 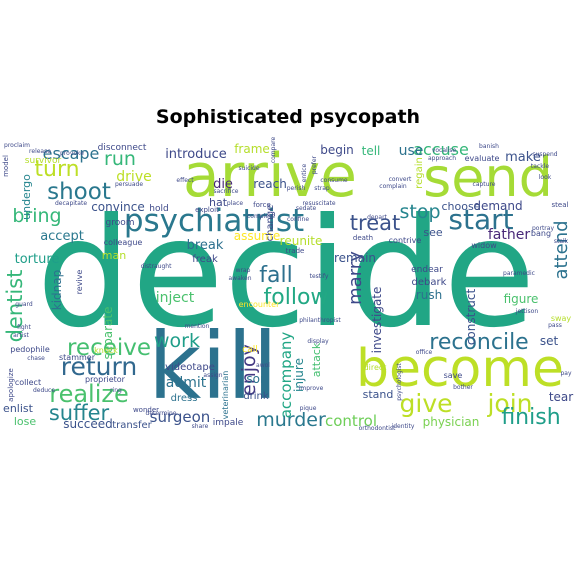 What do you see at coordinates (71, 153) in the screenshot?
I see `word-escape: escape` at bounding box center [71, 153].